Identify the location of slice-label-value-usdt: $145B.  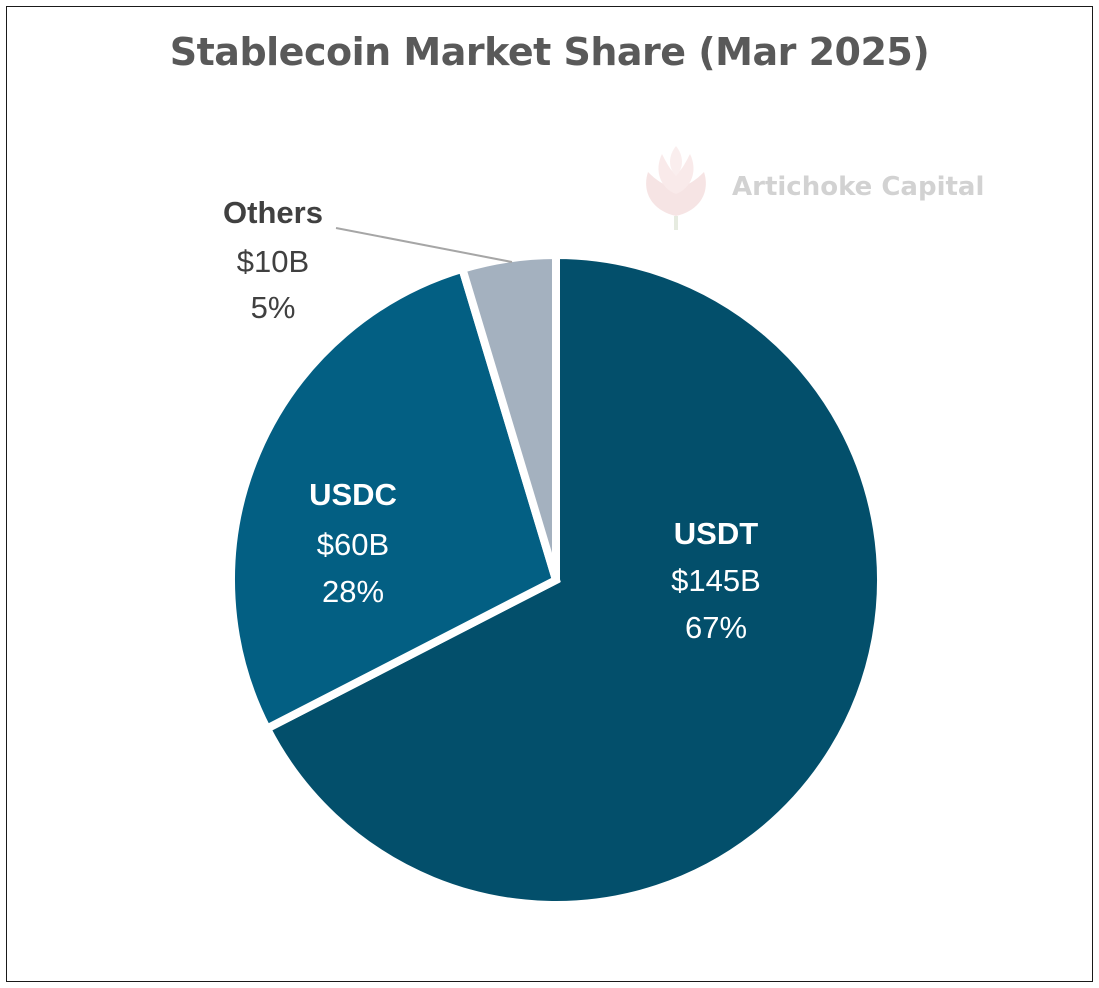
(716, 580).